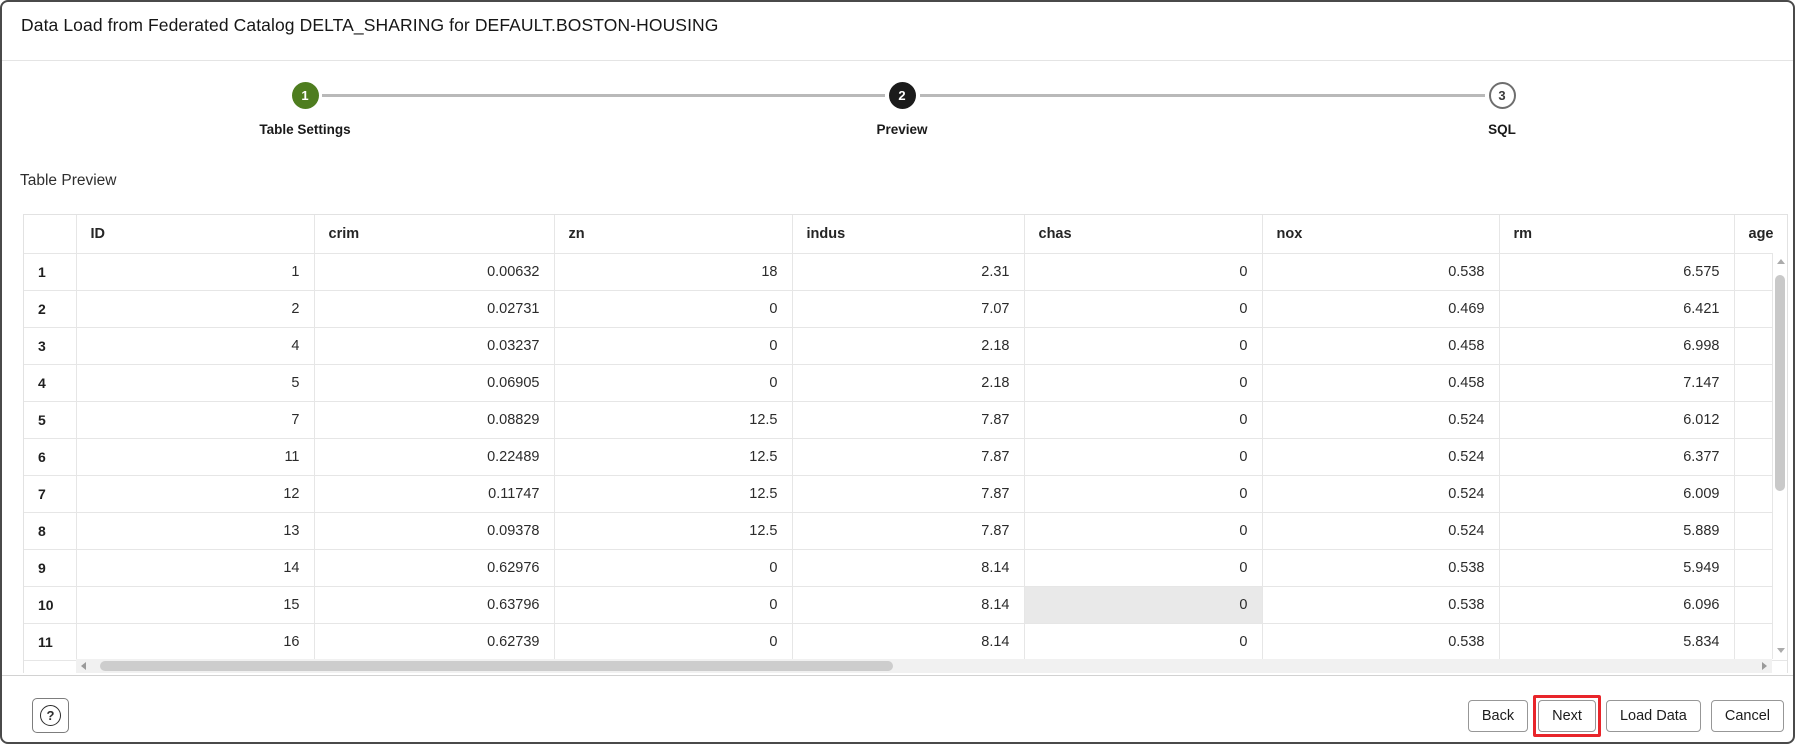 This screenshot has height=744, width=1795. I want to click on cell-crim: 0.02731, so click(434, 309).